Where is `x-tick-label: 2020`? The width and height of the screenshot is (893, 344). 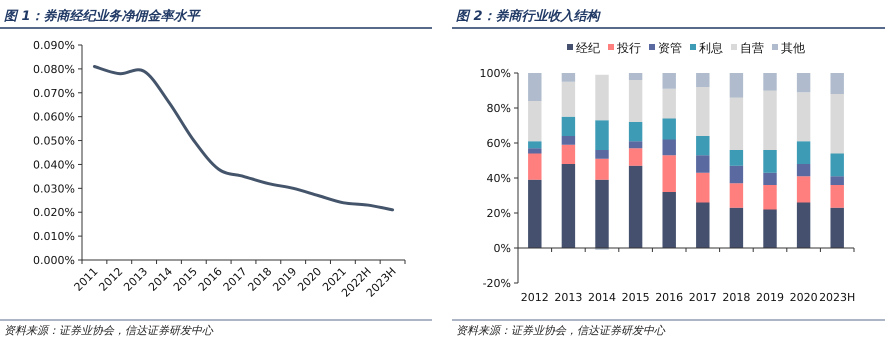 x-tick-label: 2020 is located at coordinates (804, 297).